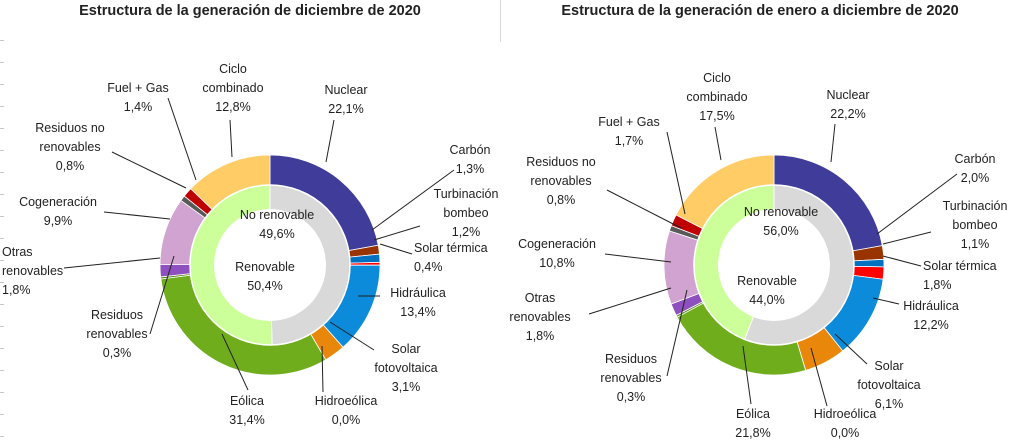 This screenshot has width=1019, height=446. I want to click on data-label-nuclear: Nuclear 22,2%, so click(847, 104).